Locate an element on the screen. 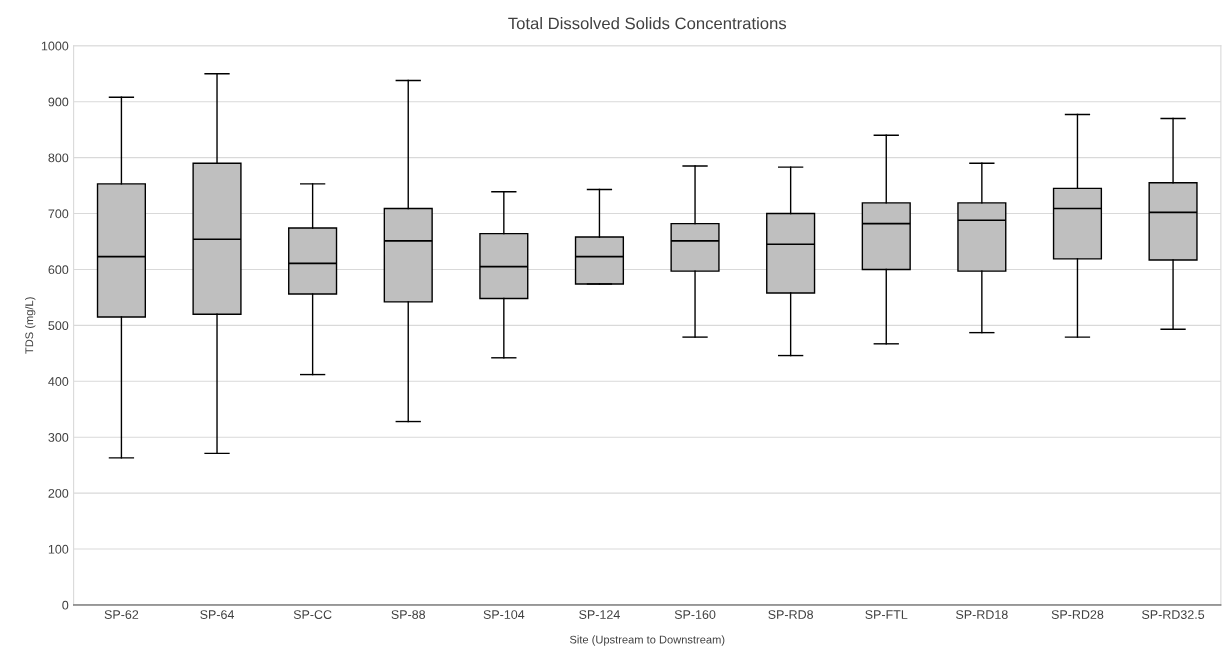 The image size is (1227, 654). y-tick-label: 300 is located at coordinates (58, 437).